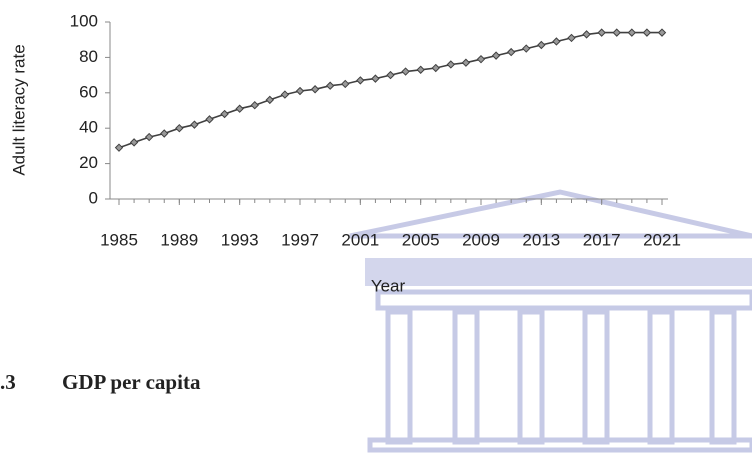 This screenshot has width=752, height=454. Describe the element at coordinates (131, 382) in the screenshot. I see `heading-title: GDP per capita` at that location.